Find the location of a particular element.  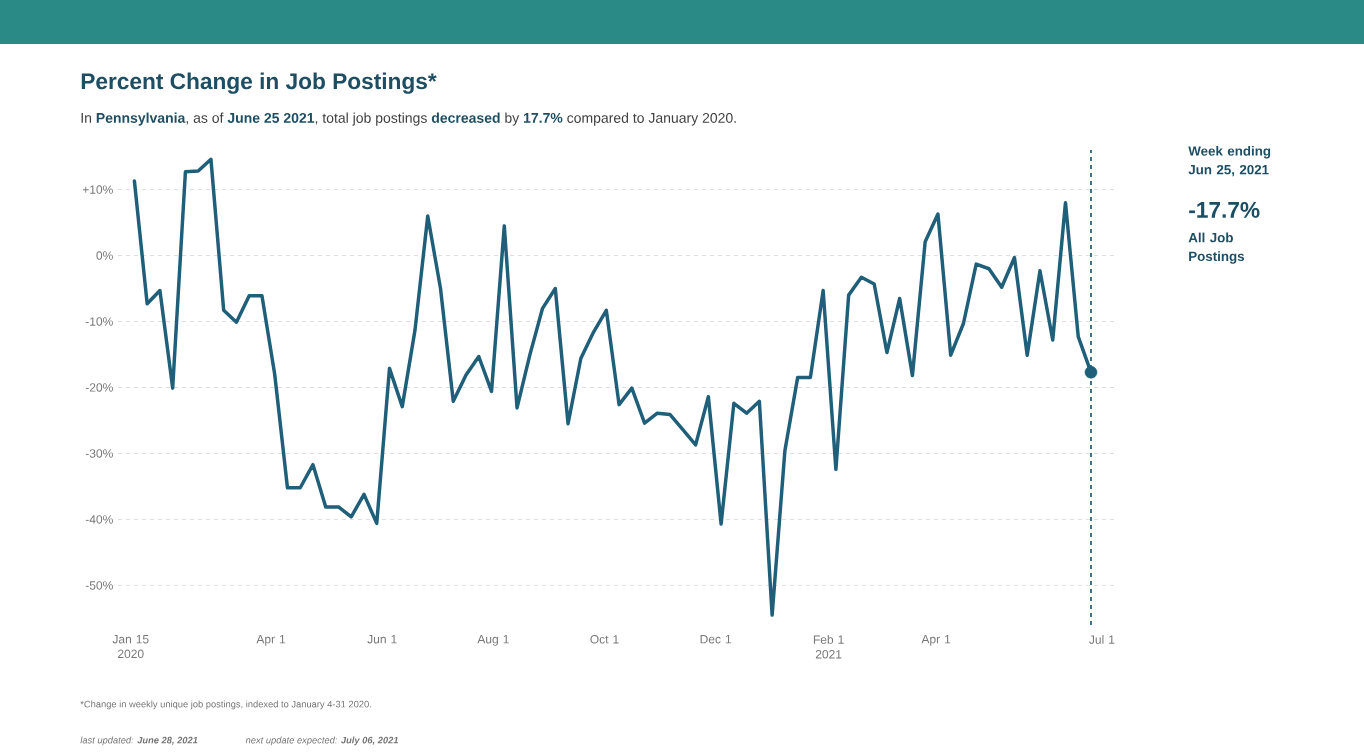

text: next update expected: July 06, 2021 is located at coordinates (321, 741).